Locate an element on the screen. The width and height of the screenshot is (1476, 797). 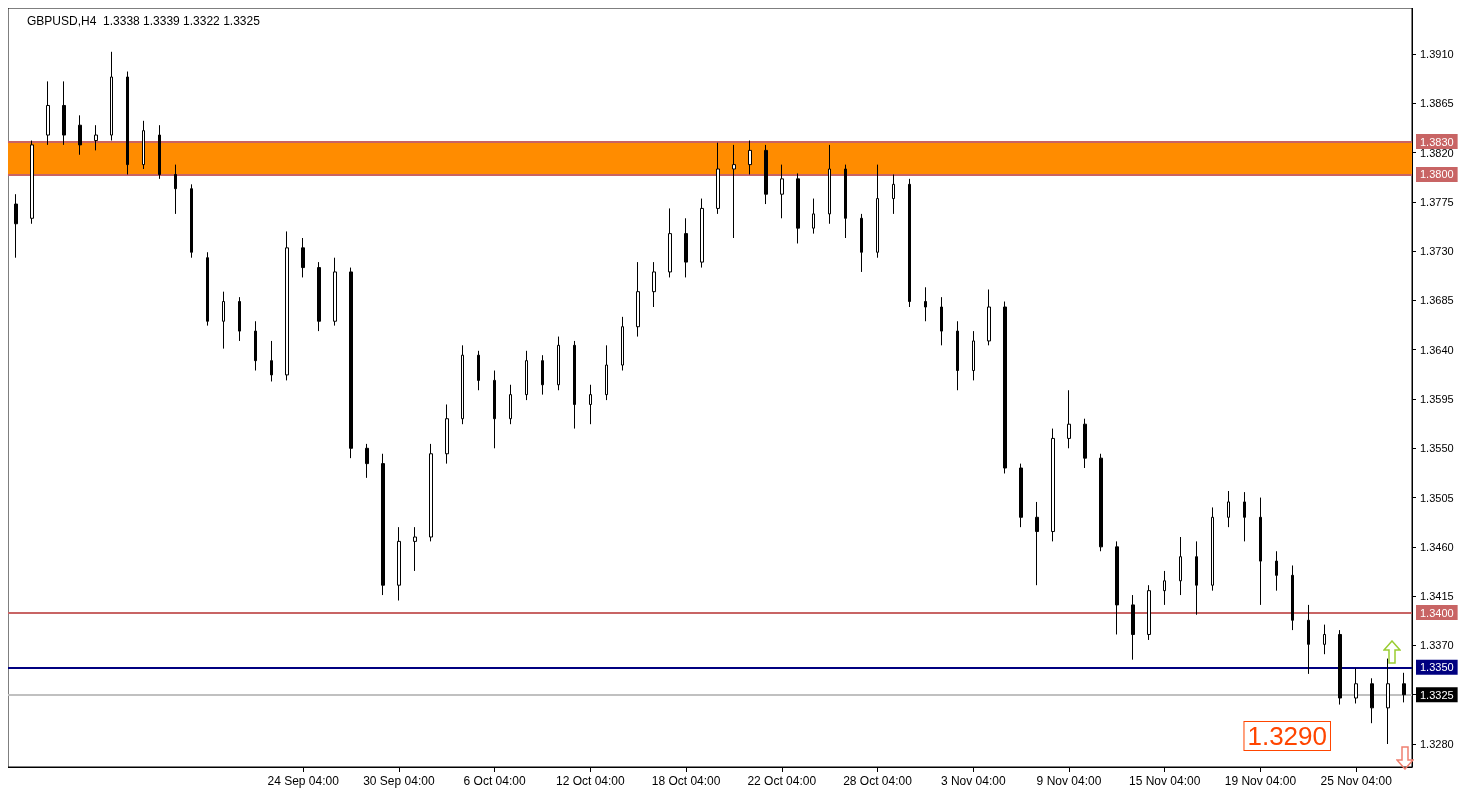
x-tick-label: 6 Oct 04:00 is located at coordinates (494, 781).